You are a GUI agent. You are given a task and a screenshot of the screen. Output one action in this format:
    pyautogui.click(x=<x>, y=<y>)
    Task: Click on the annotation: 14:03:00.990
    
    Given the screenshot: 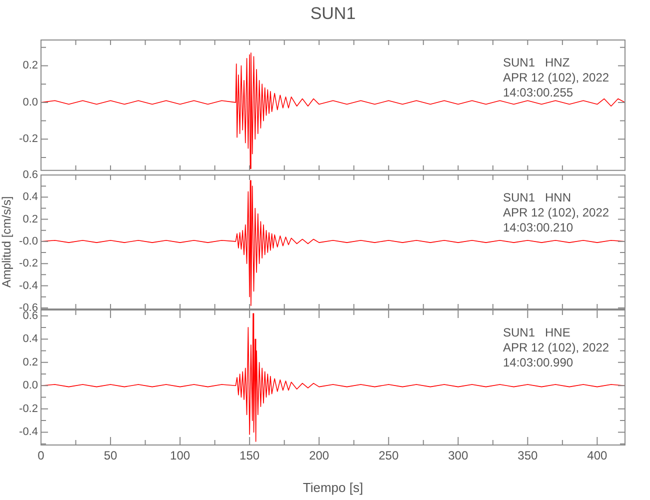 What is the action you would take?
    pyautogui.click(x=538, y=362)
    